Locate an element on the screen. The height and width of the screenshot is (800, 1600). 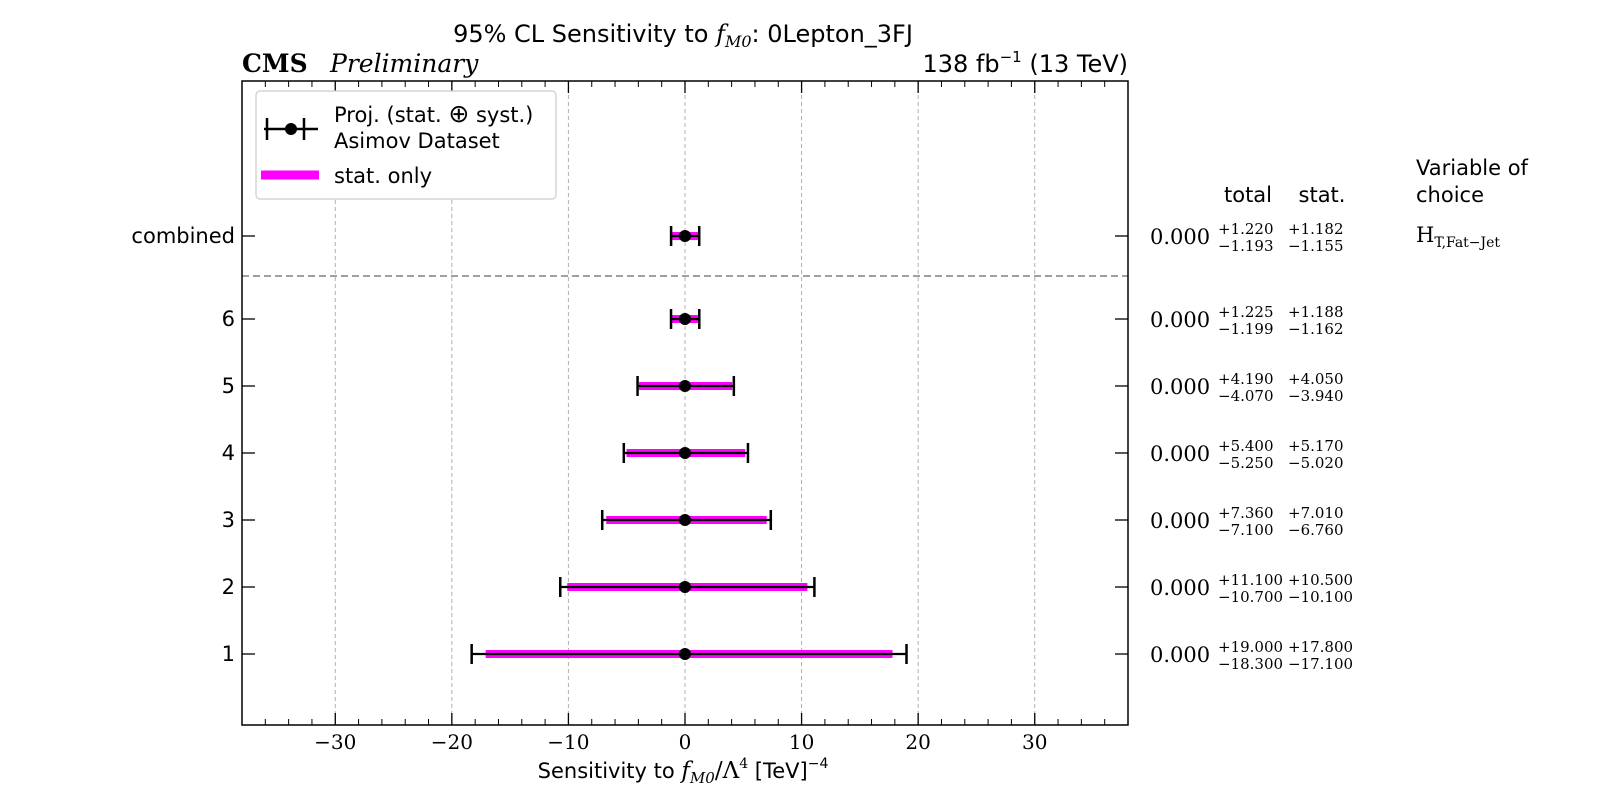
x-axis-label: Sensitivity to fM0/Λ4 [TeV]−4 is located at coordinates (683, 771).